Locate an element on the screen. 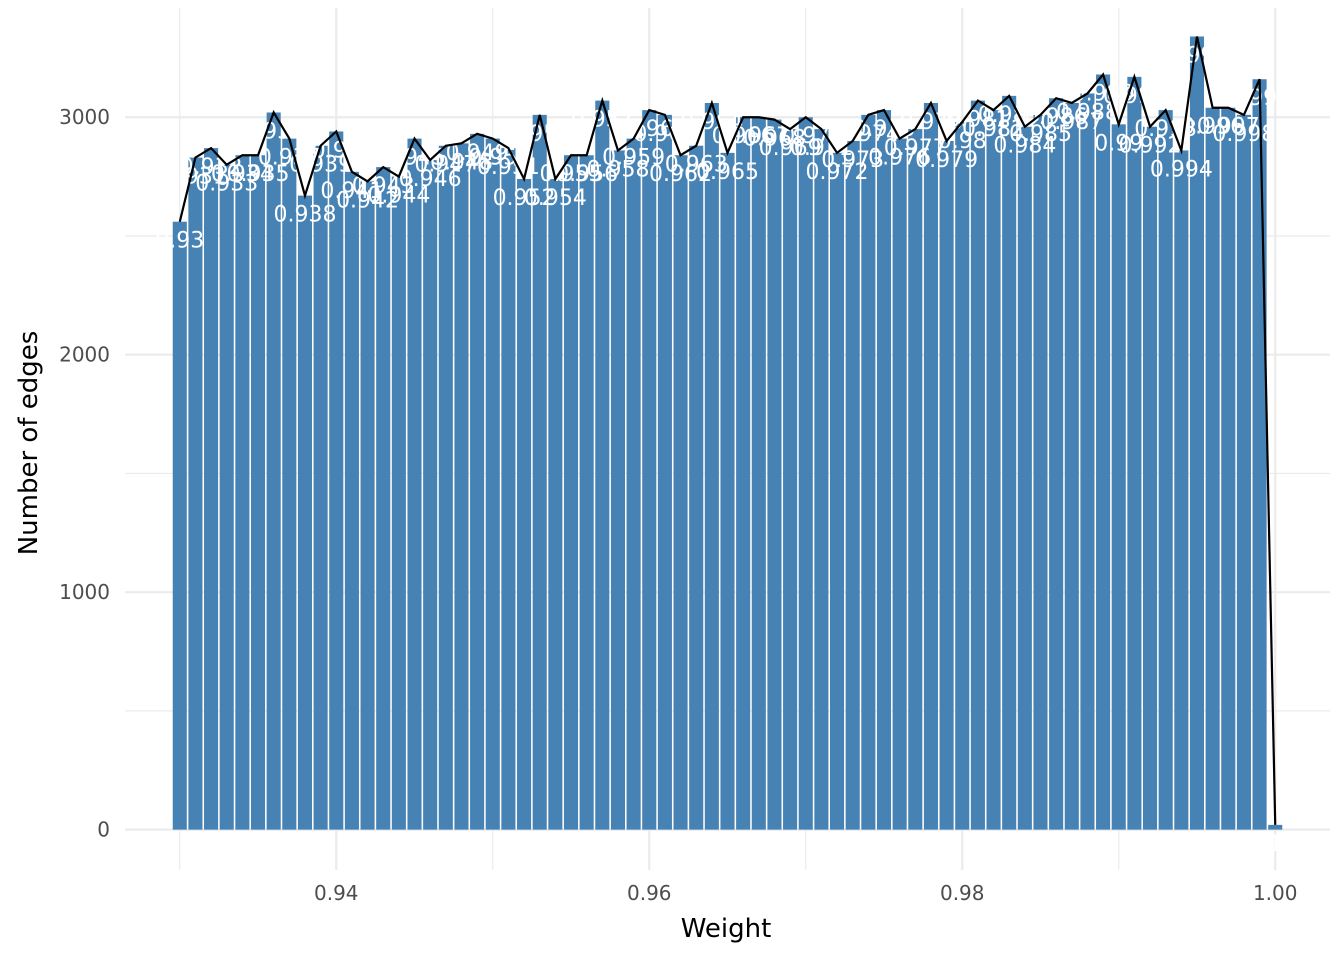 This screenshot has width=1344, height=960. bar-label: 0.944 is located at coordinates (398, 196).